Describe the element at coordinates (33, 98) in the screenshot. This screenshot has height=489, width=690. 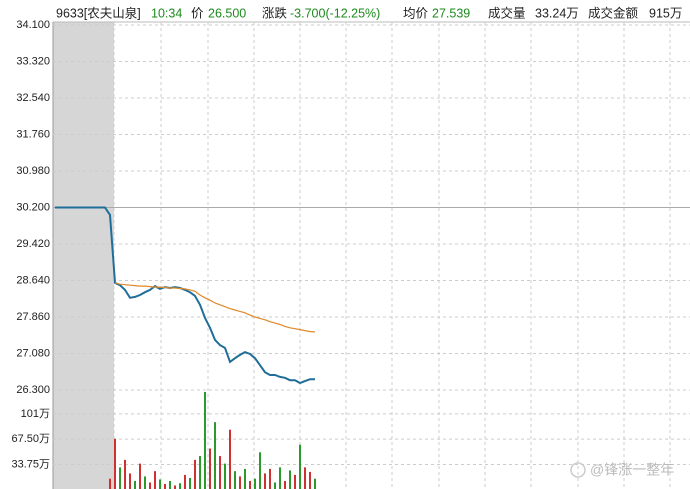
I see `y-tick-label: 32.540` at that location.